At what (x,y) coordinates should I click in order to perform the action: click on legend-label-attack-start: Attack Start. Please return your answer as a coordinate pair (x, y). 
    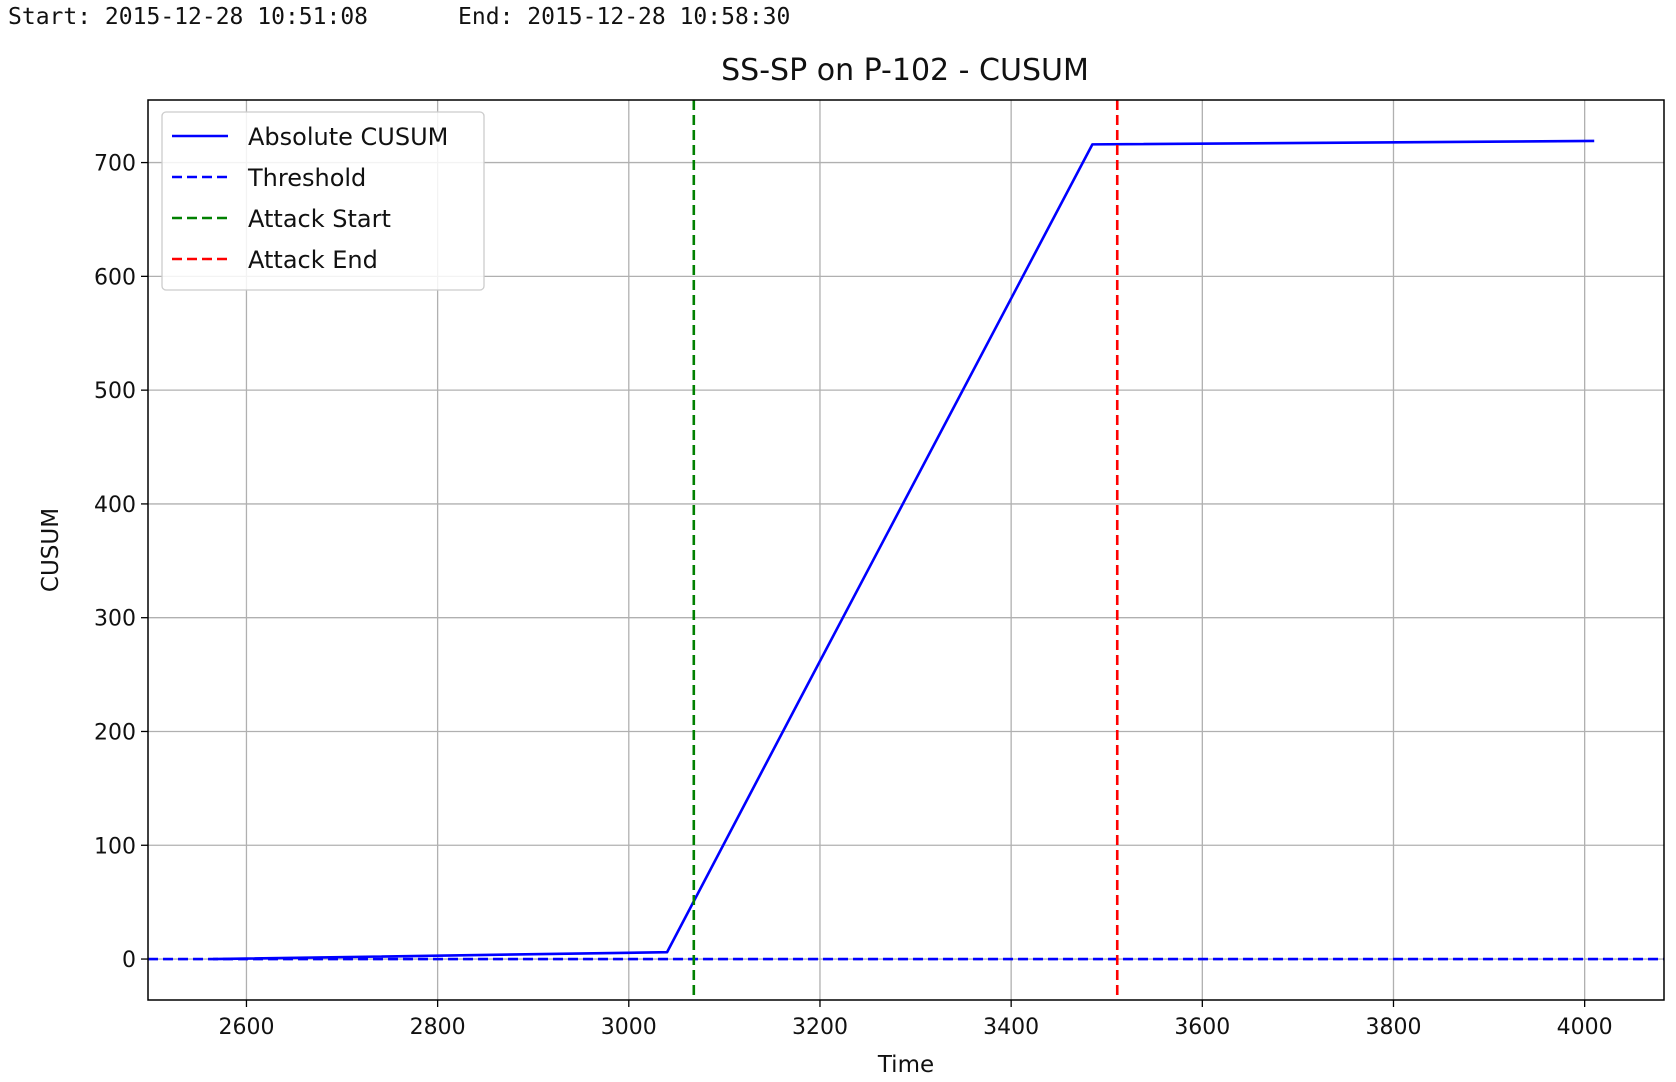
    Looking at the image, I should click on (319, 219).